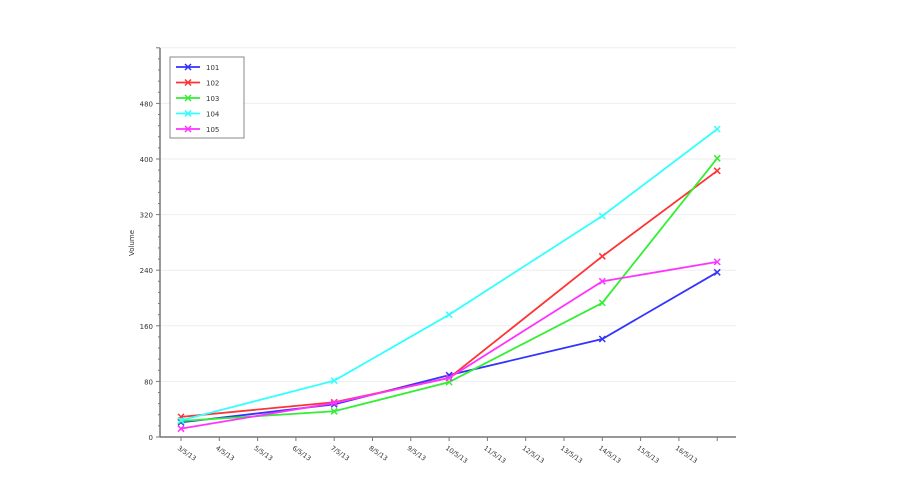  Describe the element at coordinates (197, 129) in the screenshot. I see `legend-item-105: 105` at that location.